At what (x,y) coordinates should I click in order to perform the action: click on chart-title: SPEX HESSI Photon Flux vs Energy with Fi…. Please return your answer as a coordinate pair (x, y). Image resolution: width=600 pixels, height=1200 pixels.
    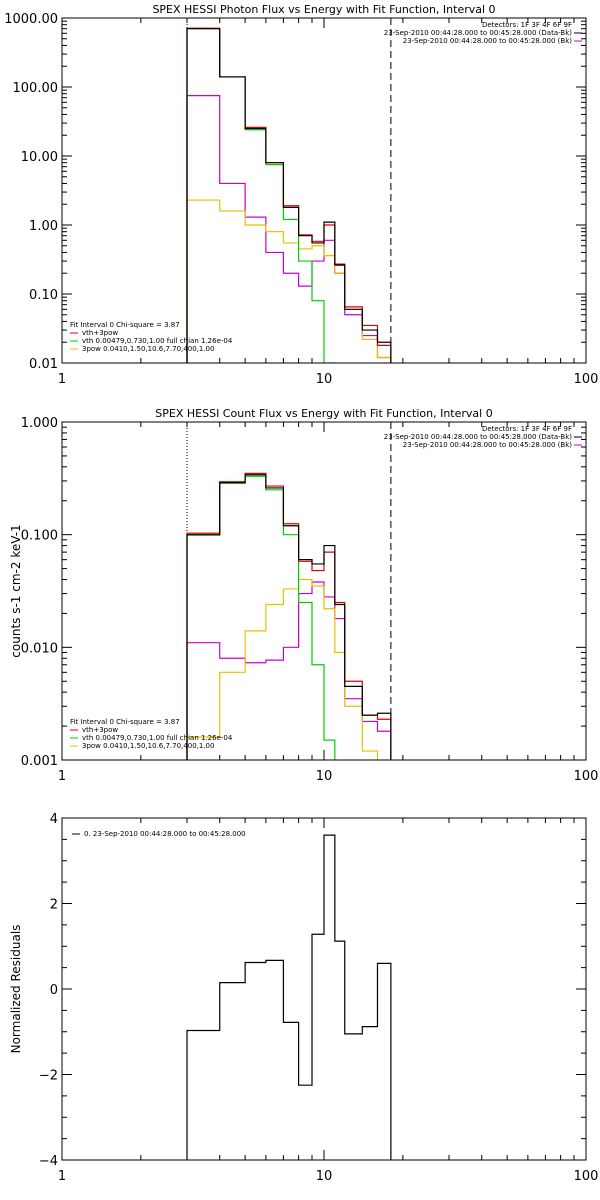
    Looking at the image, I should click on (323, 9).